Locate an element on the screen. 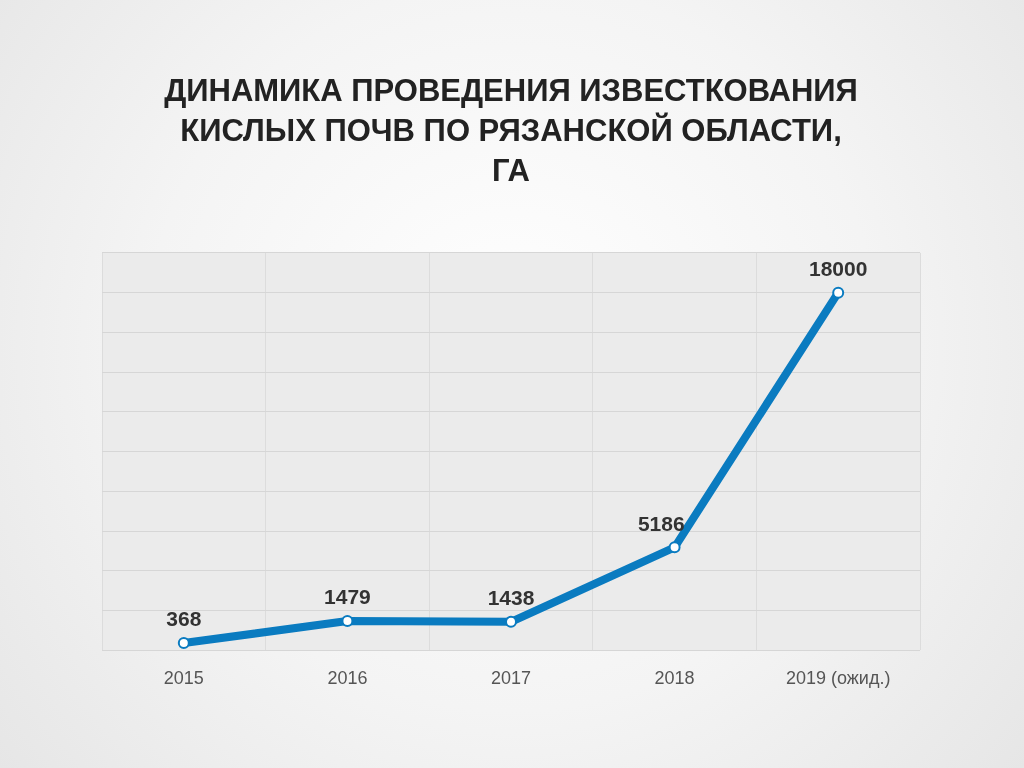 Image resolution: width=1024 pixels, height=768 pixels. x-tick-label: 2018 is located at coordinates (674, 678).